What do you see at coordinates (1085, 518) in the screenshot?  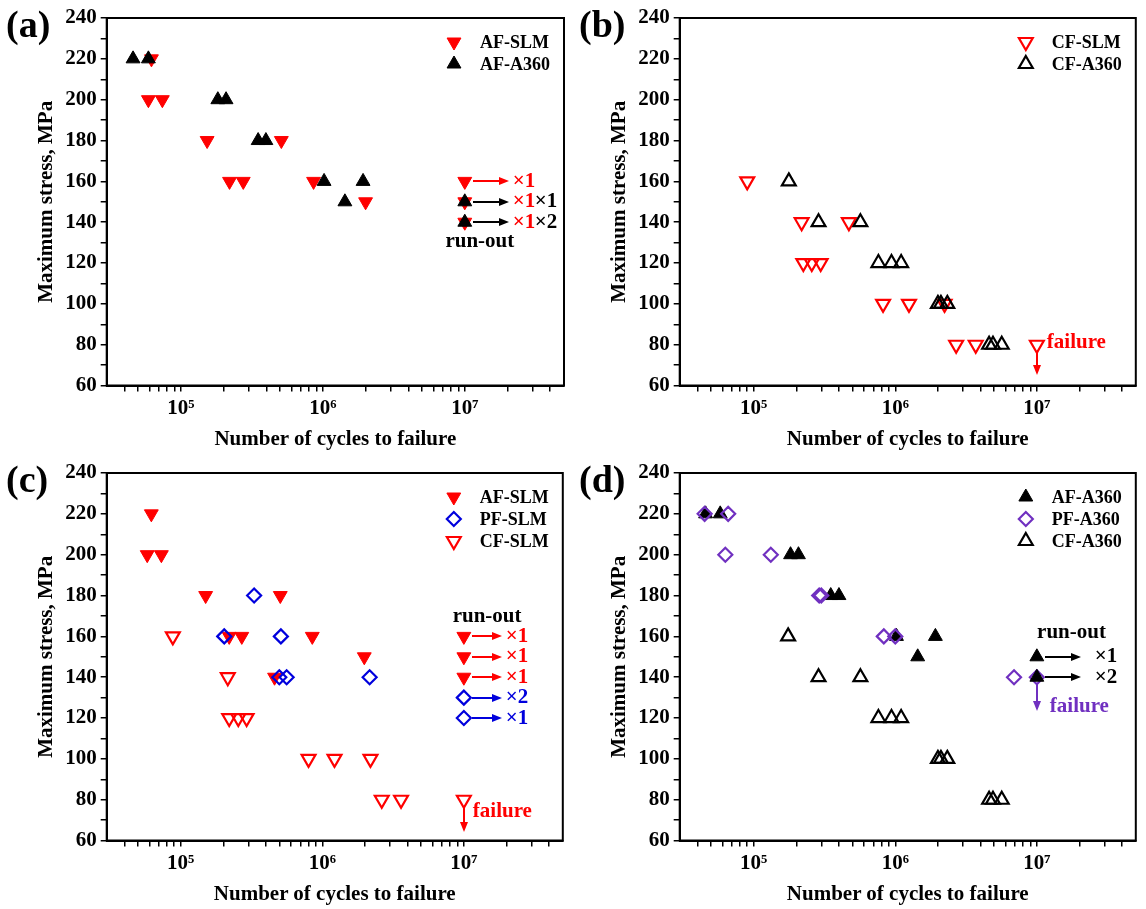 I see `legend-label: PF-A360` at bounding box center [1085, 518].